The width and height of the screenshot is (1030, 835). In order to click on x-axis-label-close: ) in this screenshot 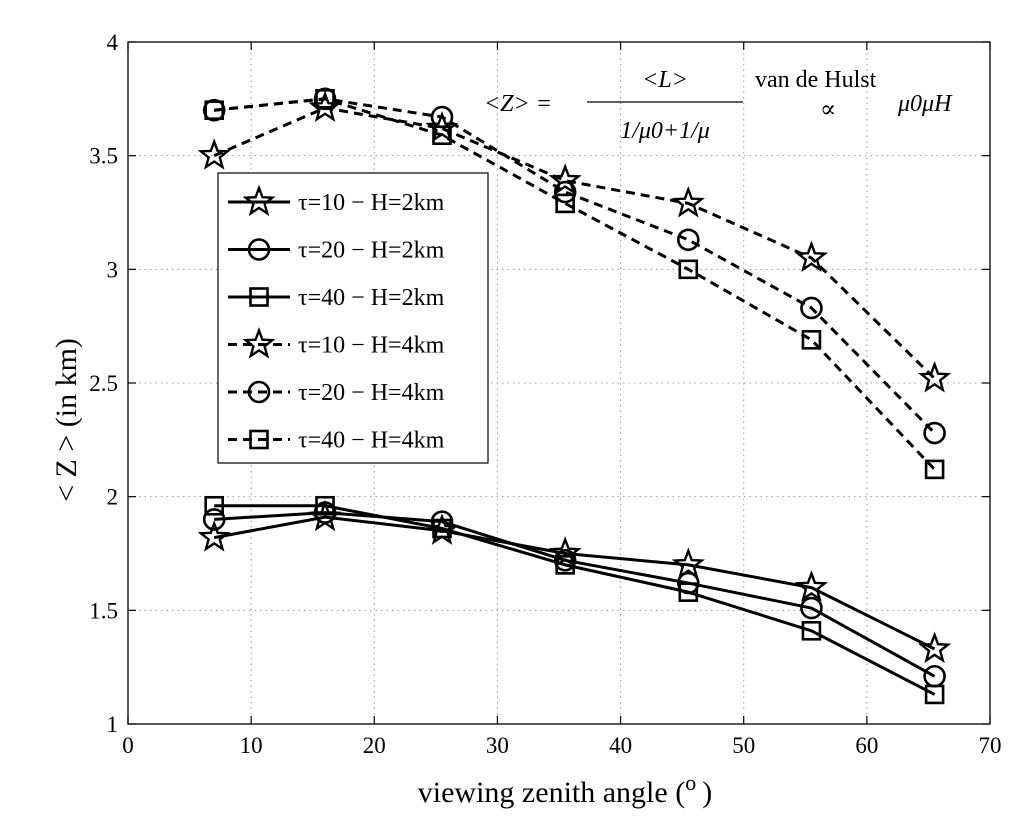, I will do `click(707, 792)`.